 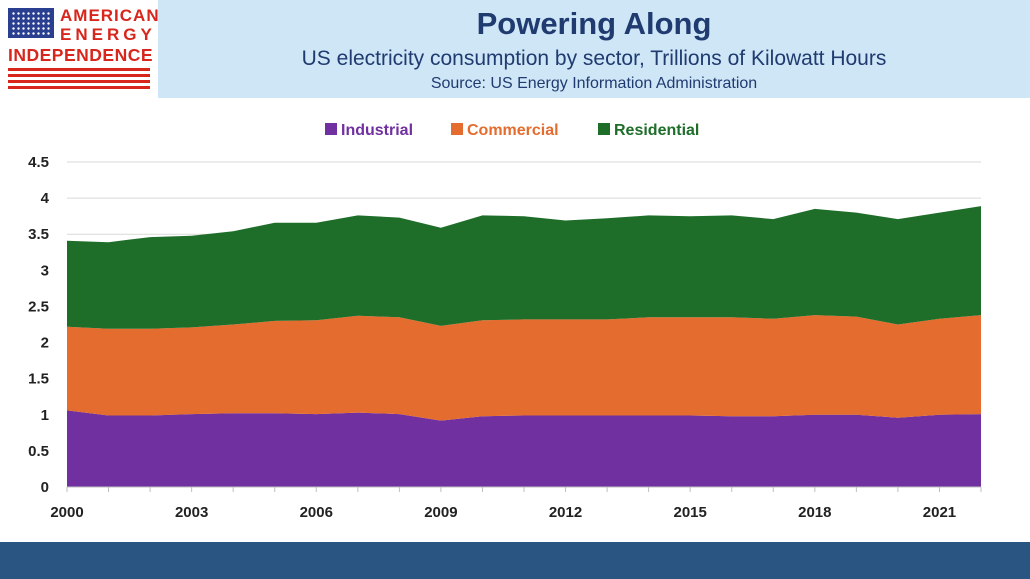 What do you see at coordinates (31, 23) in the screenshot?
I see `us-flag-icon` at bounding box center [31, 23].